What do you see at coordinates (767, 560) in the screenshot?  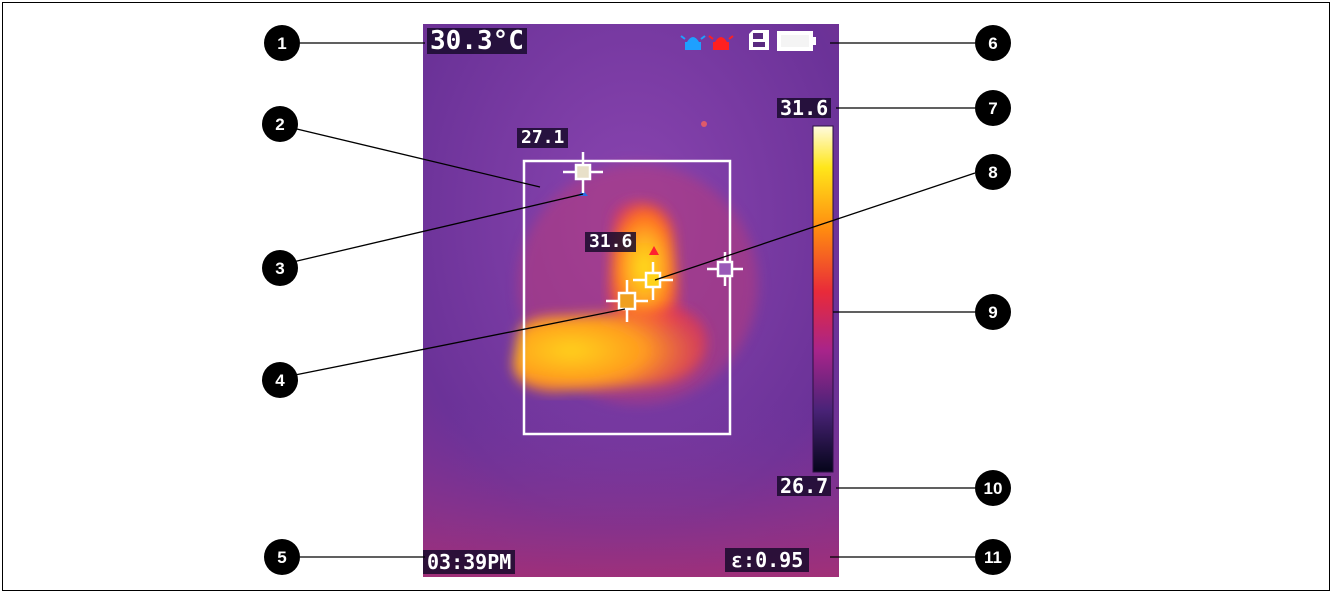 I see `emissivity-display: ε:0.95` at bounding box center [767, 560].